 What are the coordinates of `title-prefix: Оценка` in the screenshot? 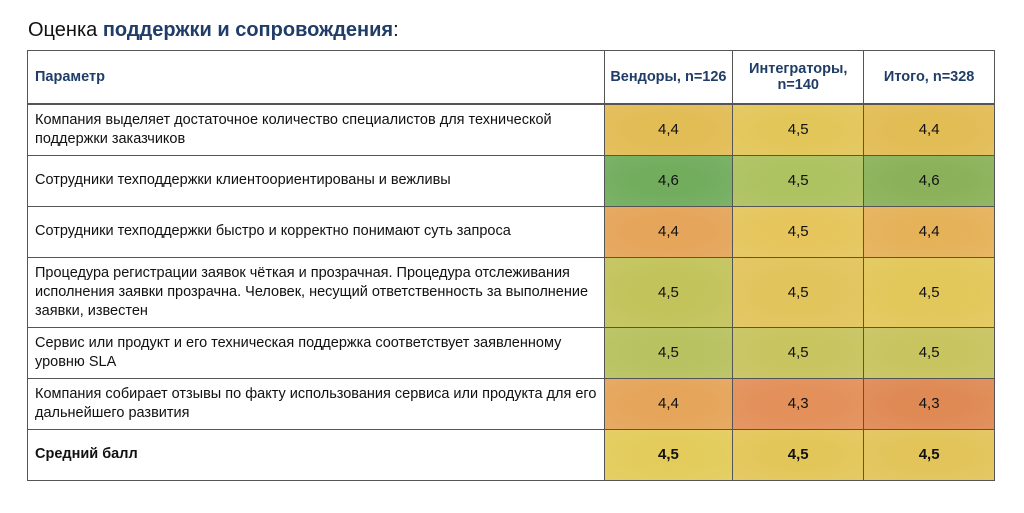 It's located at (65, 30).